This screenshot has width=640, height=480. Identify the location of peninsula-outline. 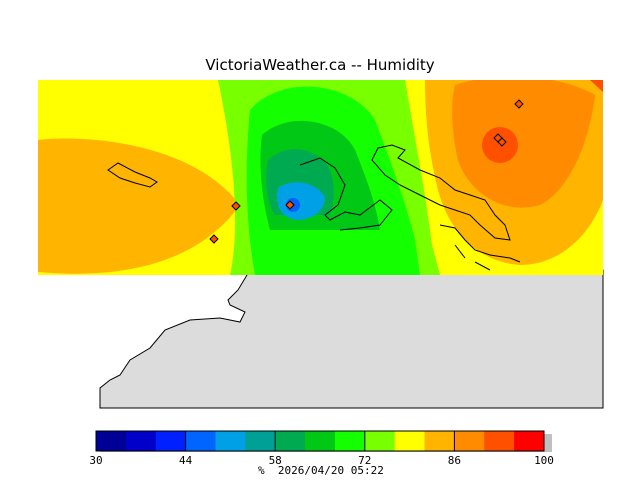
(346, 194).